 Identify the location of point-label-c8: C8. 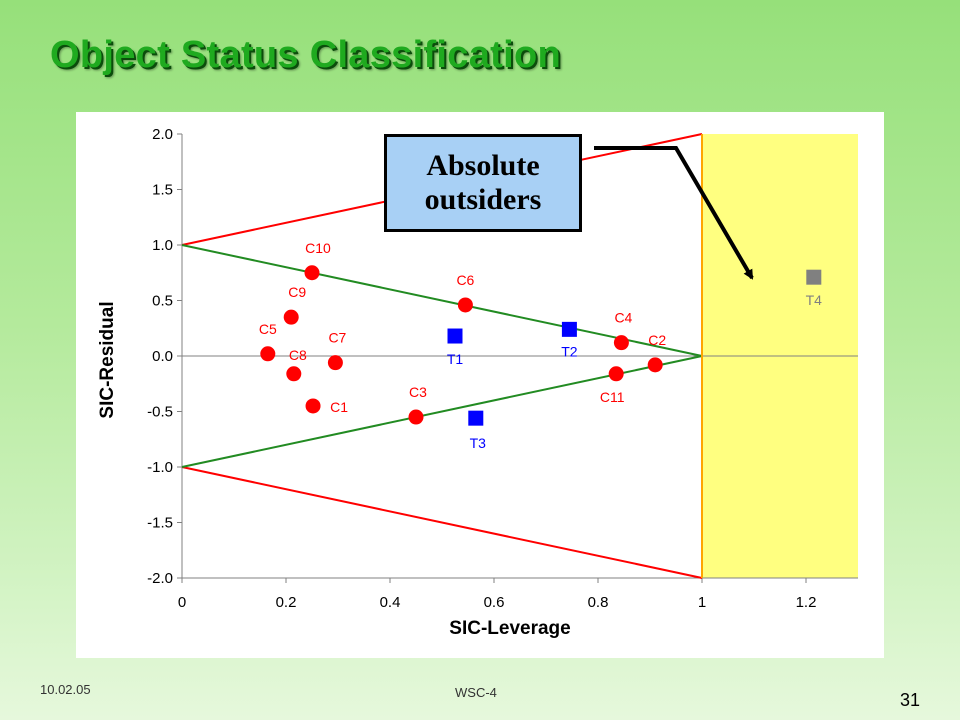
(298, 355).